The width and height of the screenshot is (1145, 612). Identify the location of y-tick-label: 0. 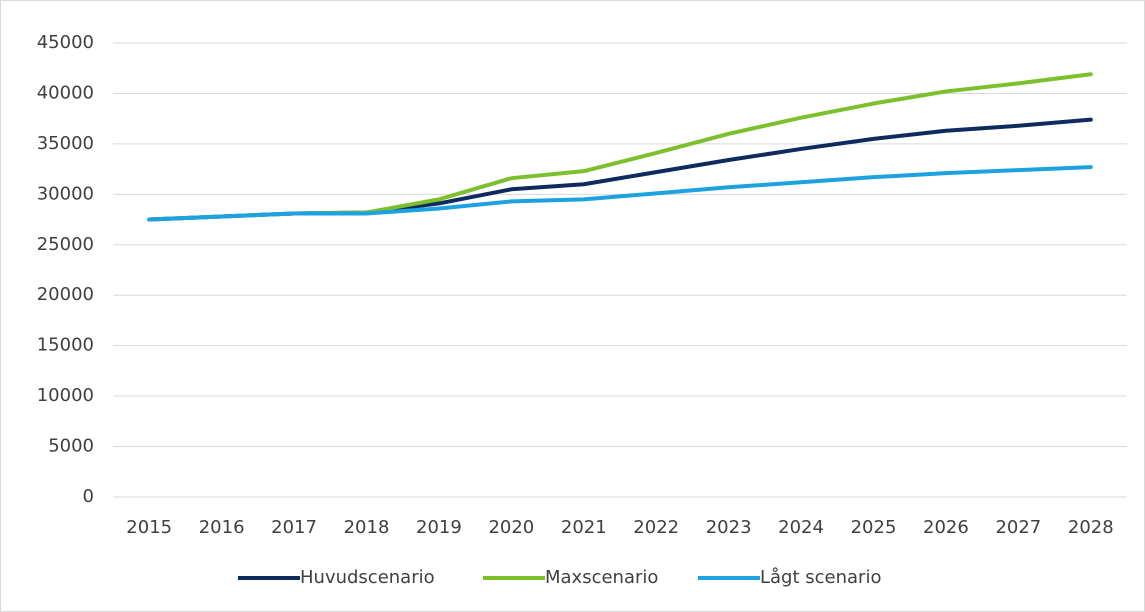
(88, 496).